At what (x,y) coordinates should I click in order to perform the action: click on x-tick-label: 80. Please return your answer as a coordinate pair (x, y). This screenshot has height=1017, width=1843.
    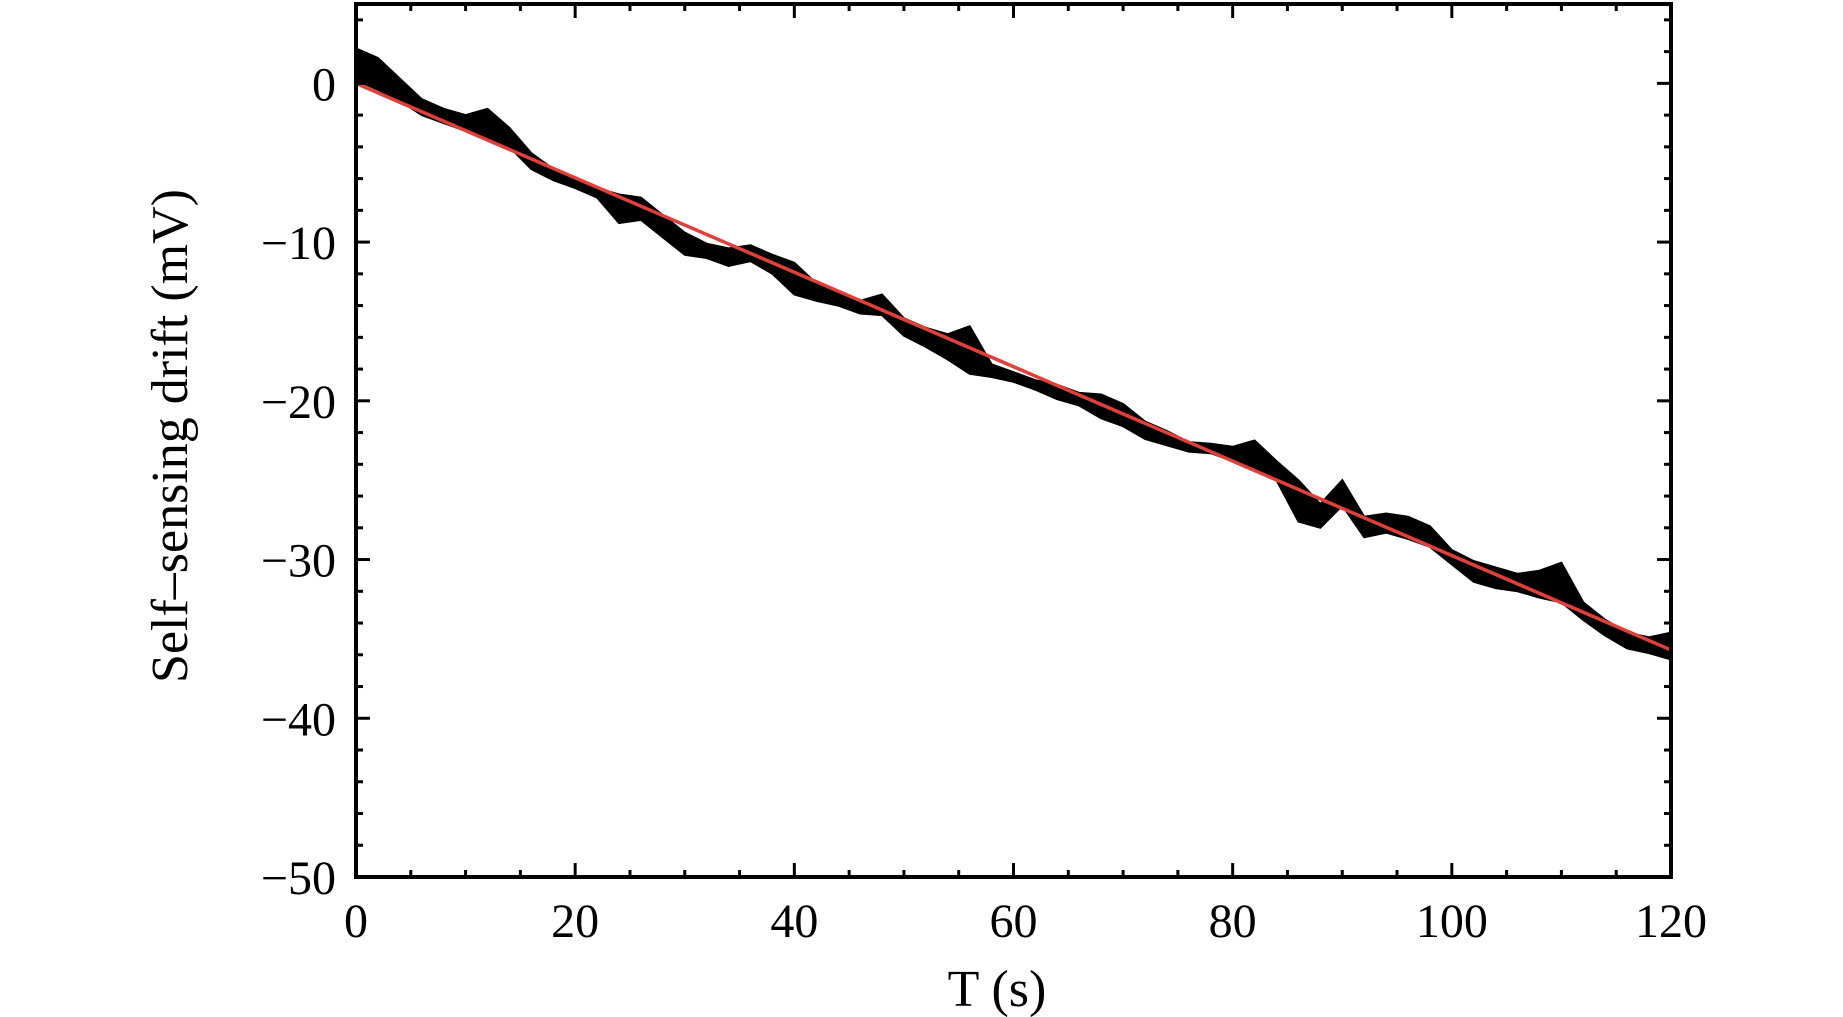
    Looking at the image, I should click on (1233, 921).